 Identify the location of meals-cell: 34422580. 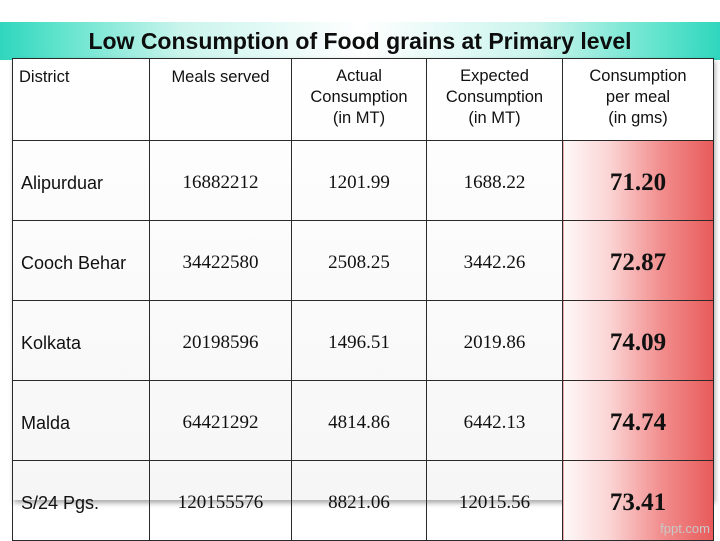
(220, 260).